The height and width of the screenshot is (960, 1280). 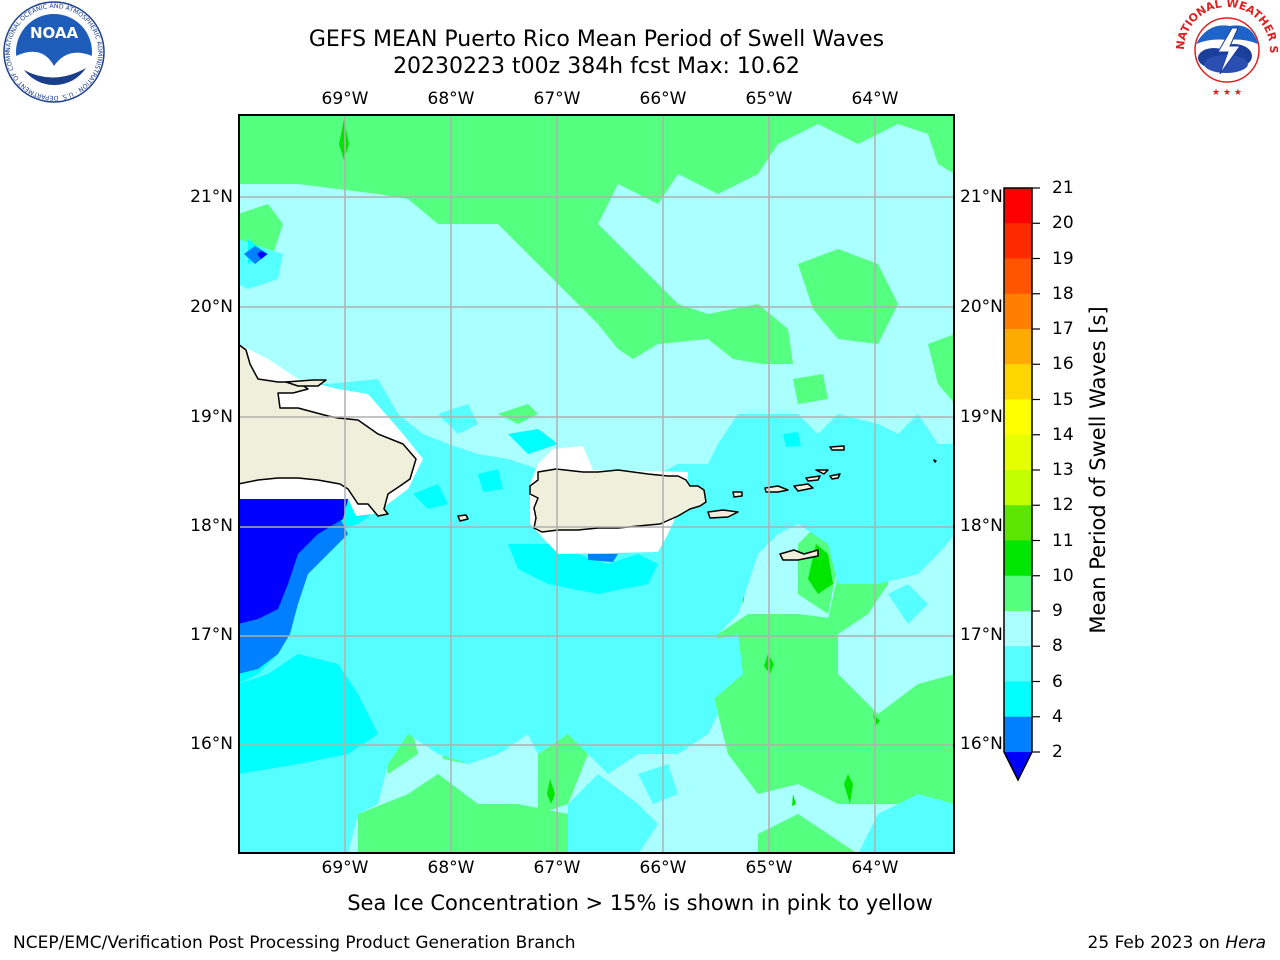 I want to click on lat-label-right: 17°N, so click(x=981, y=635).